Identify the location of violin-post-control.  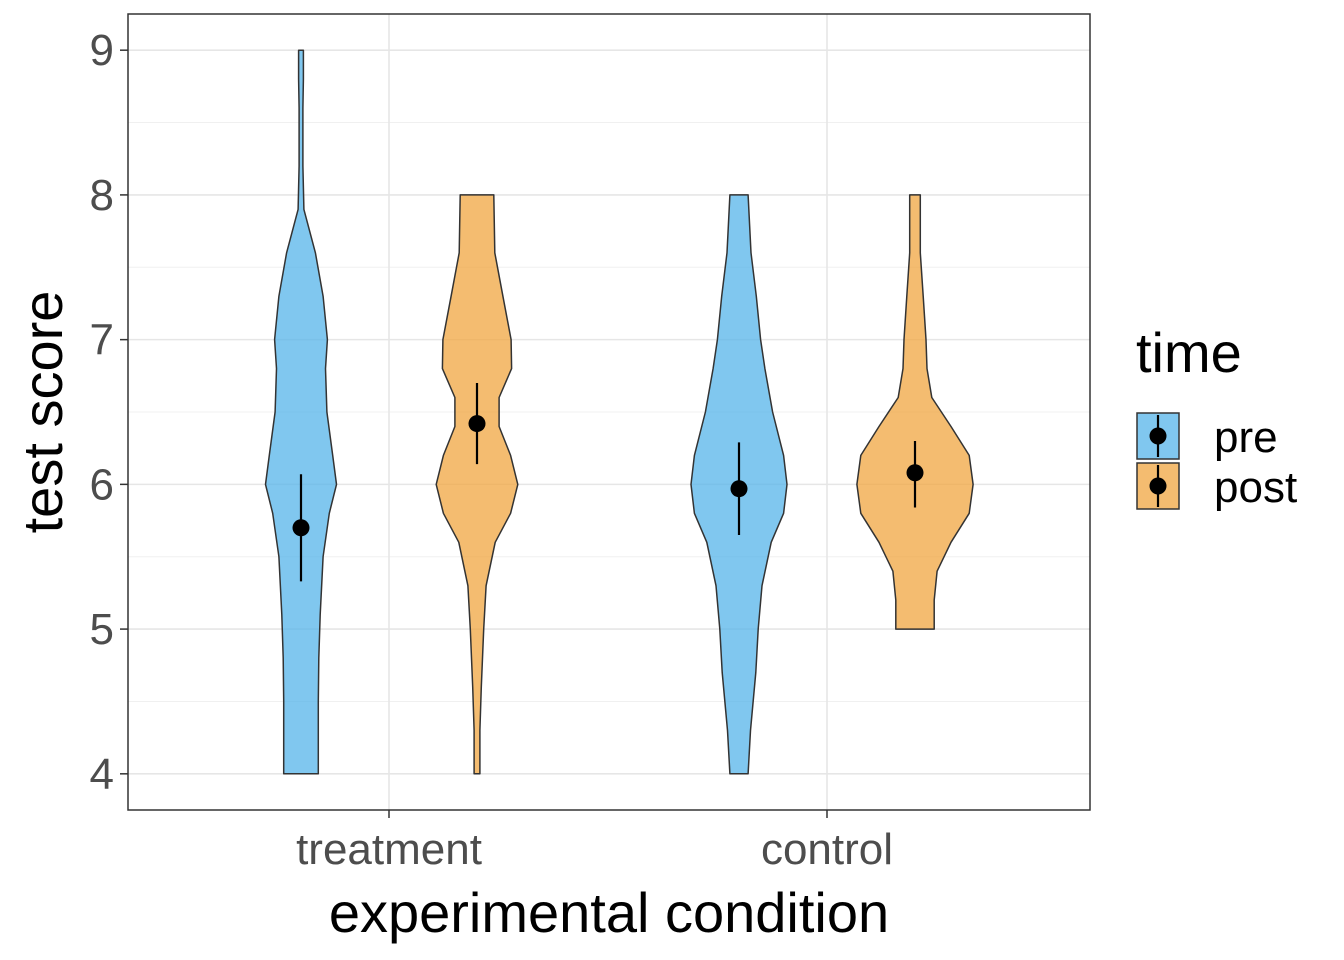
(915, 412).